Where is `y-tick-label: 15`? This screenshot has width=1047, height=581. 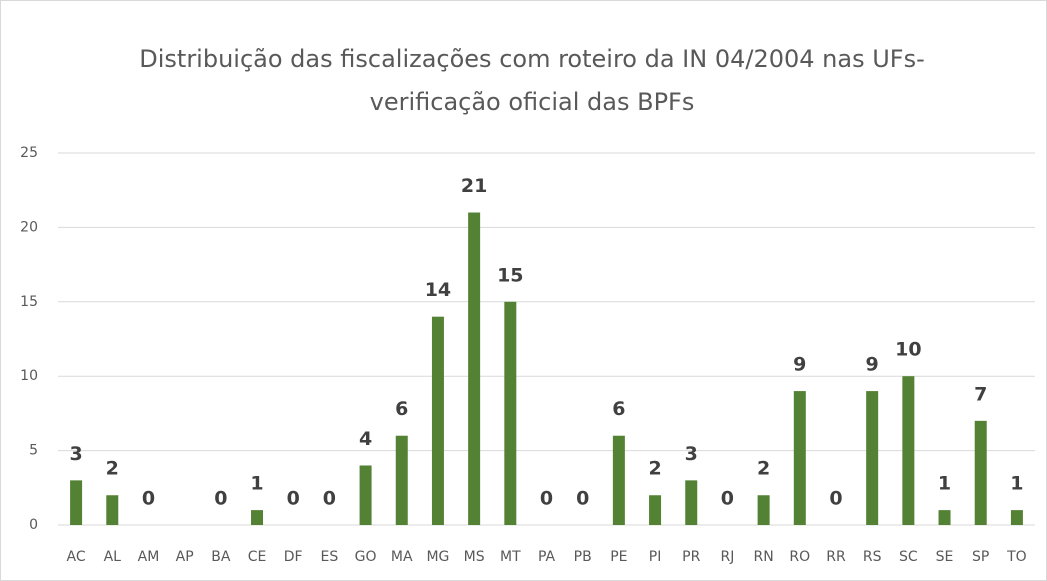 y-tick-label: 15 is located at coordinates (29, 302).